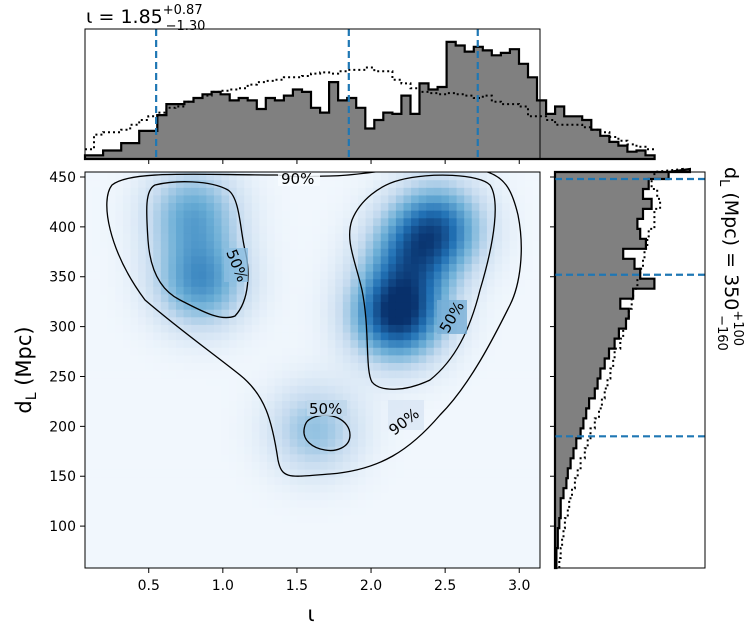  What do you see at coordinates (312, 94) in the screenshot?
I see `top-marginal-frame` at bounding box center [312, 94].